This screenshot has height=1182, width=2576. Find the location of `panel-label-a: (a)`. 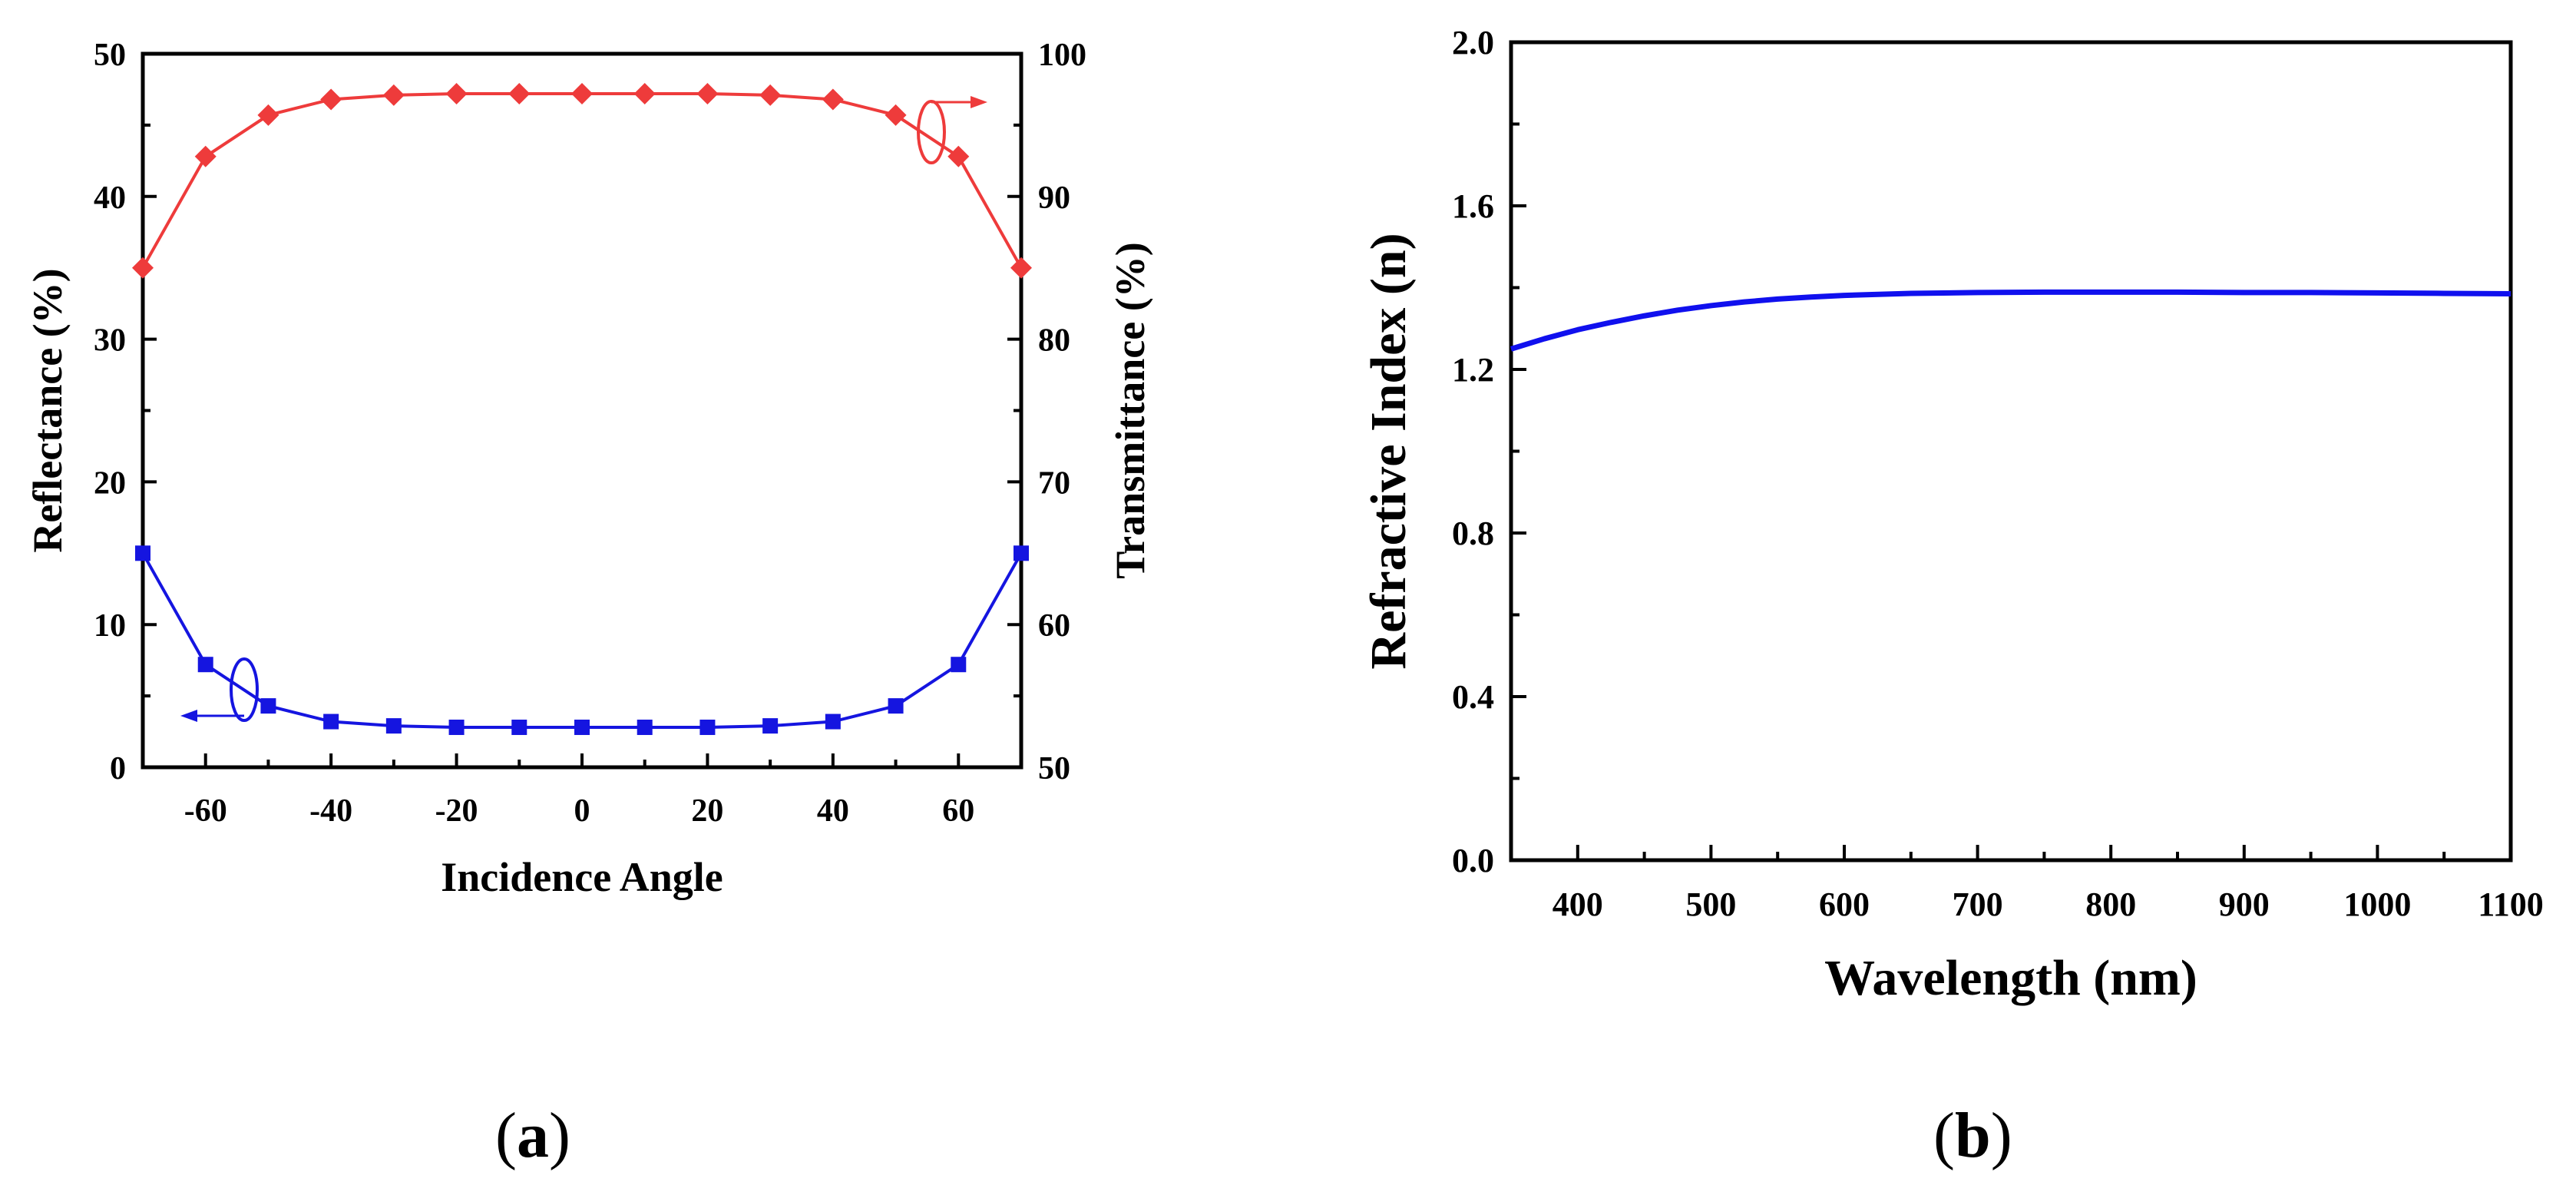

panel-label-a: (a) is located at coordinates (532, 1135).